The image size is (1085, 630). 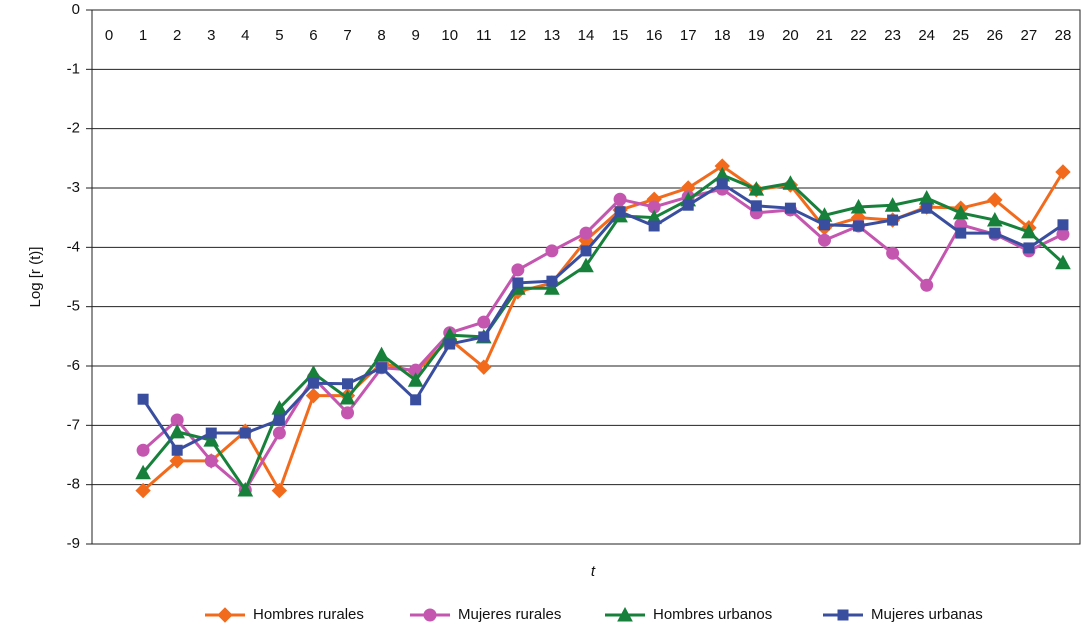 I want to click on y-tick-label: 0, so click(x=76, y=9).